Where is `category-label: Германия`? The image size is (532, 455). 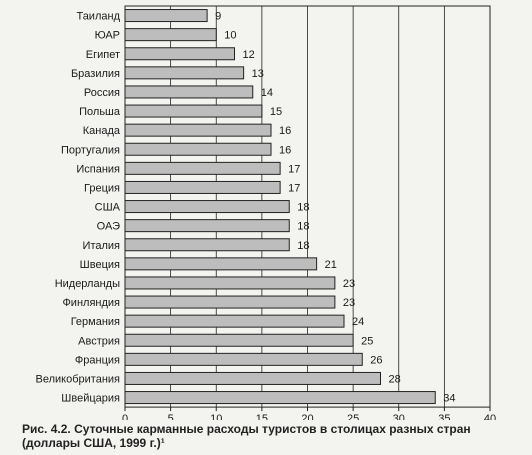
category-label: Германия is located at coordinates (95, 322).